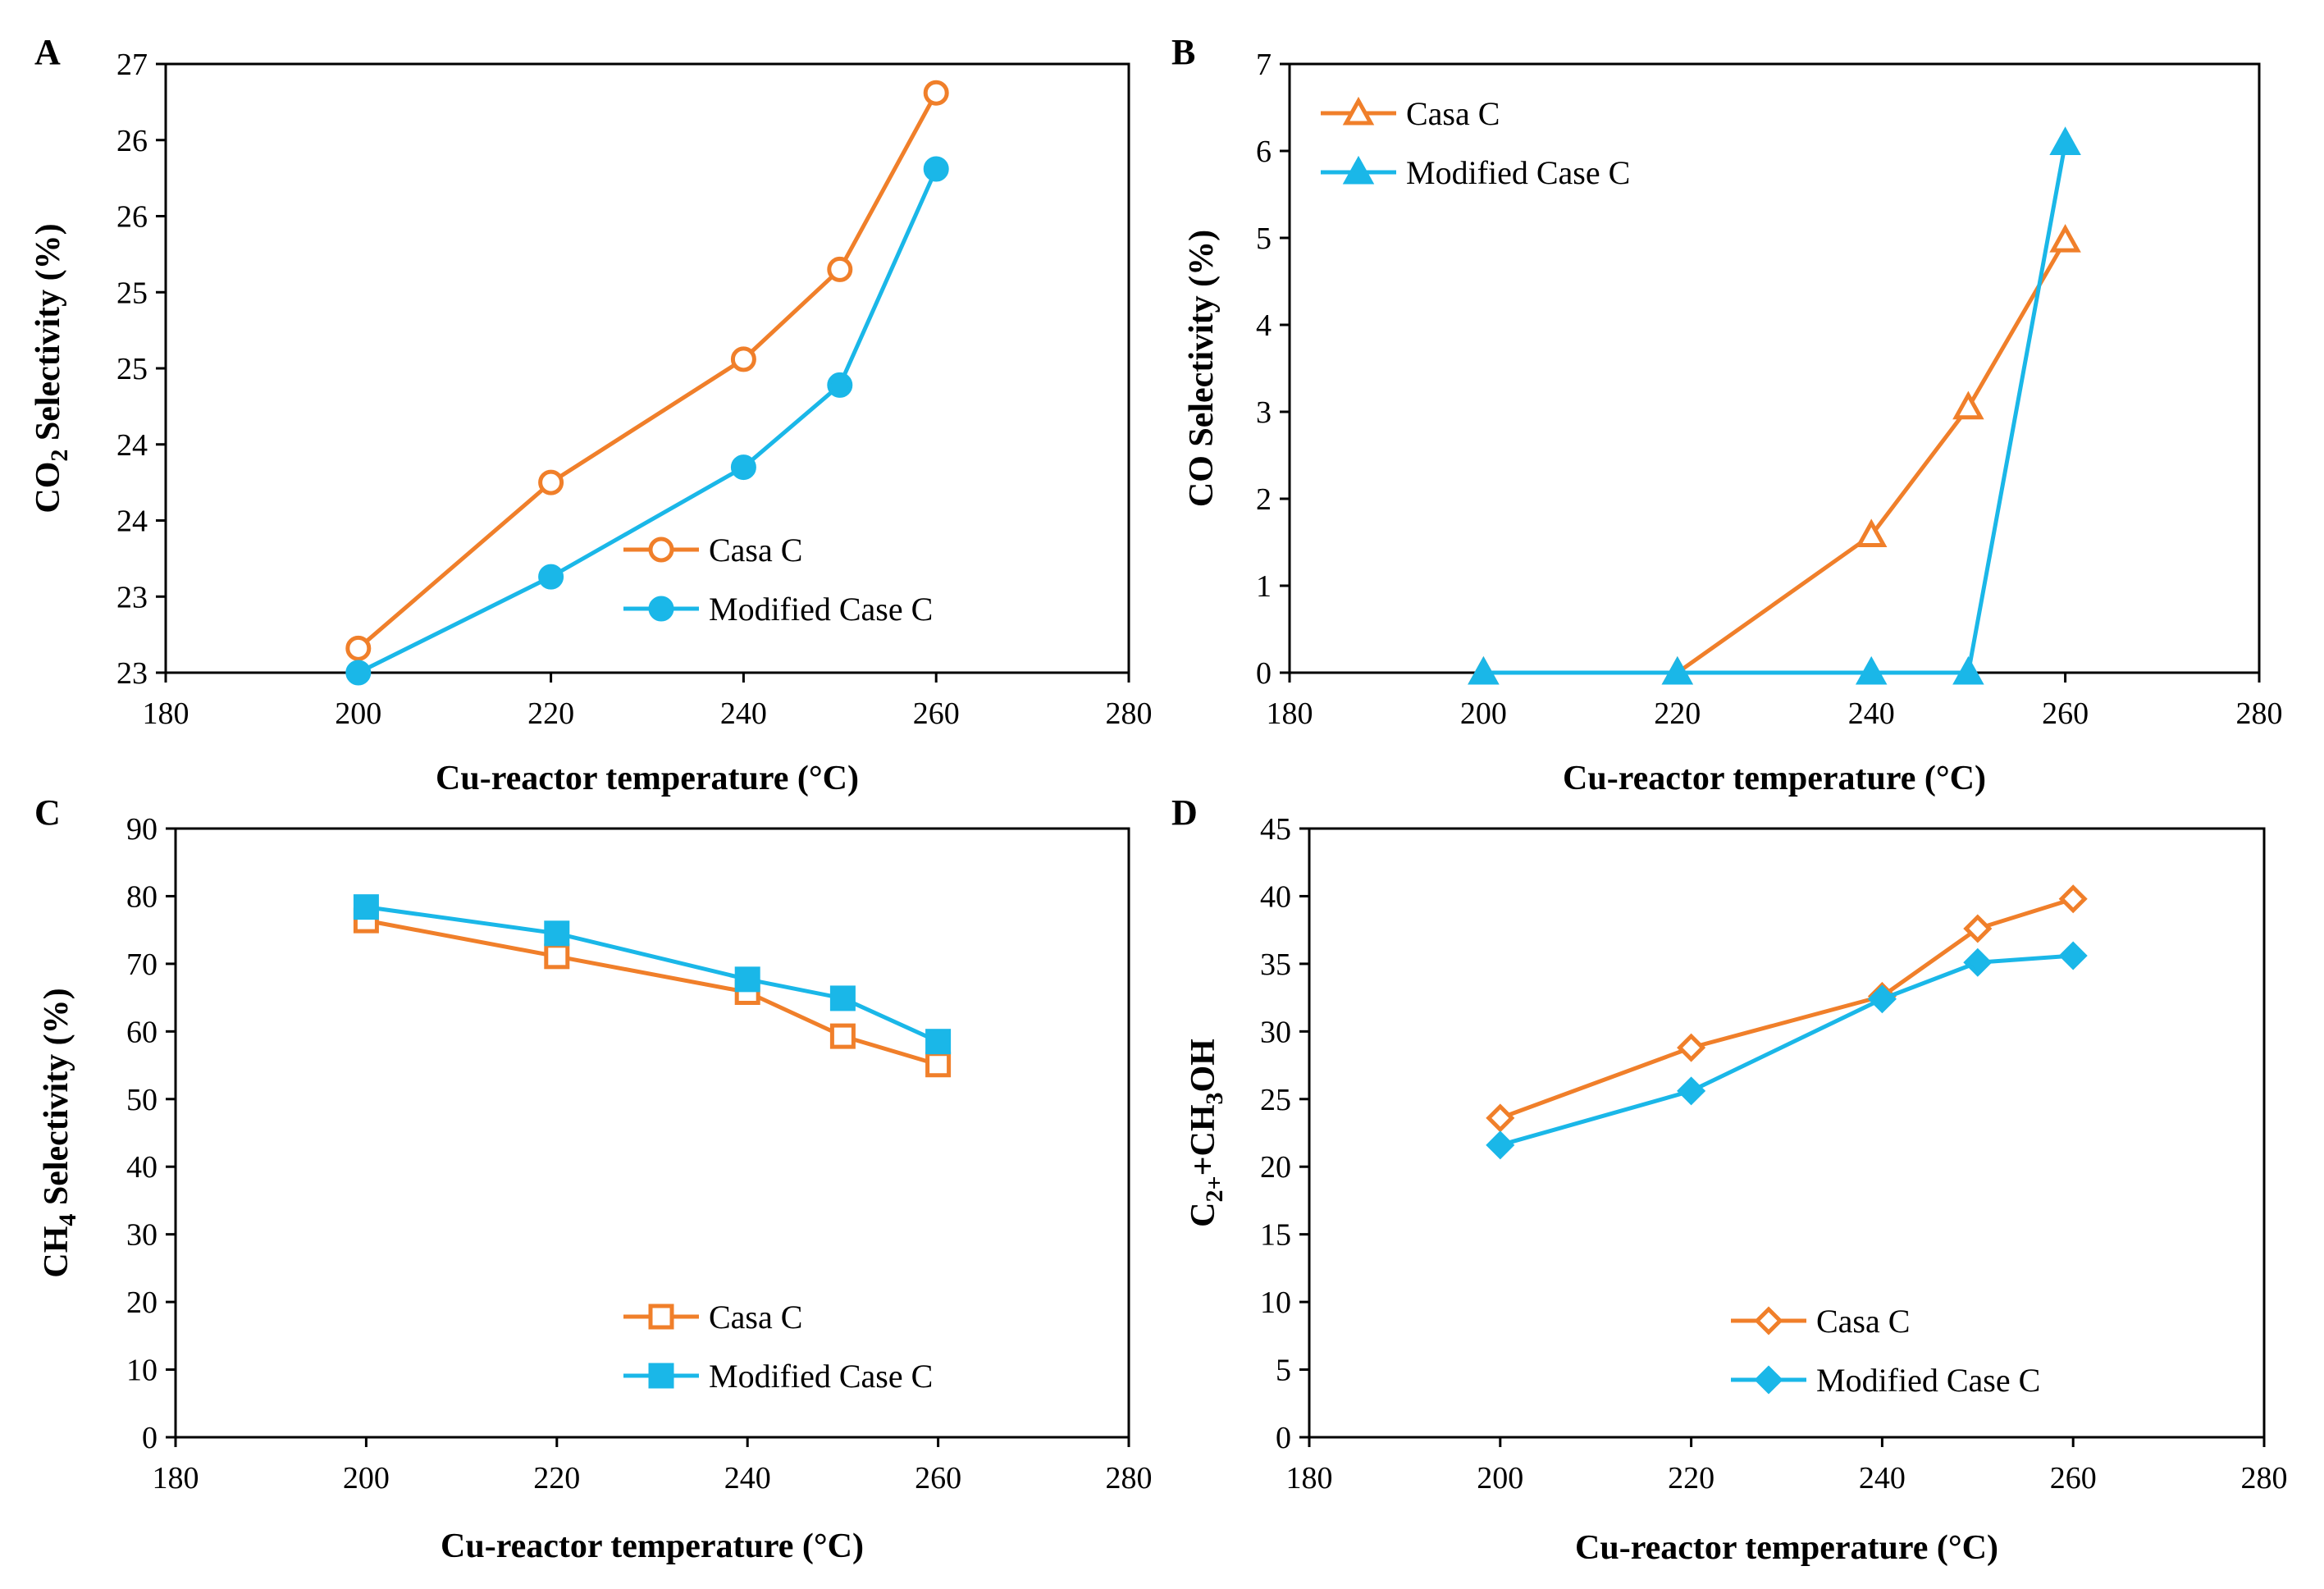  What do you see at coordinates (1184, 812) in the screenshot?
I see `panel-letter: D` at bounding box center [1184, 812].